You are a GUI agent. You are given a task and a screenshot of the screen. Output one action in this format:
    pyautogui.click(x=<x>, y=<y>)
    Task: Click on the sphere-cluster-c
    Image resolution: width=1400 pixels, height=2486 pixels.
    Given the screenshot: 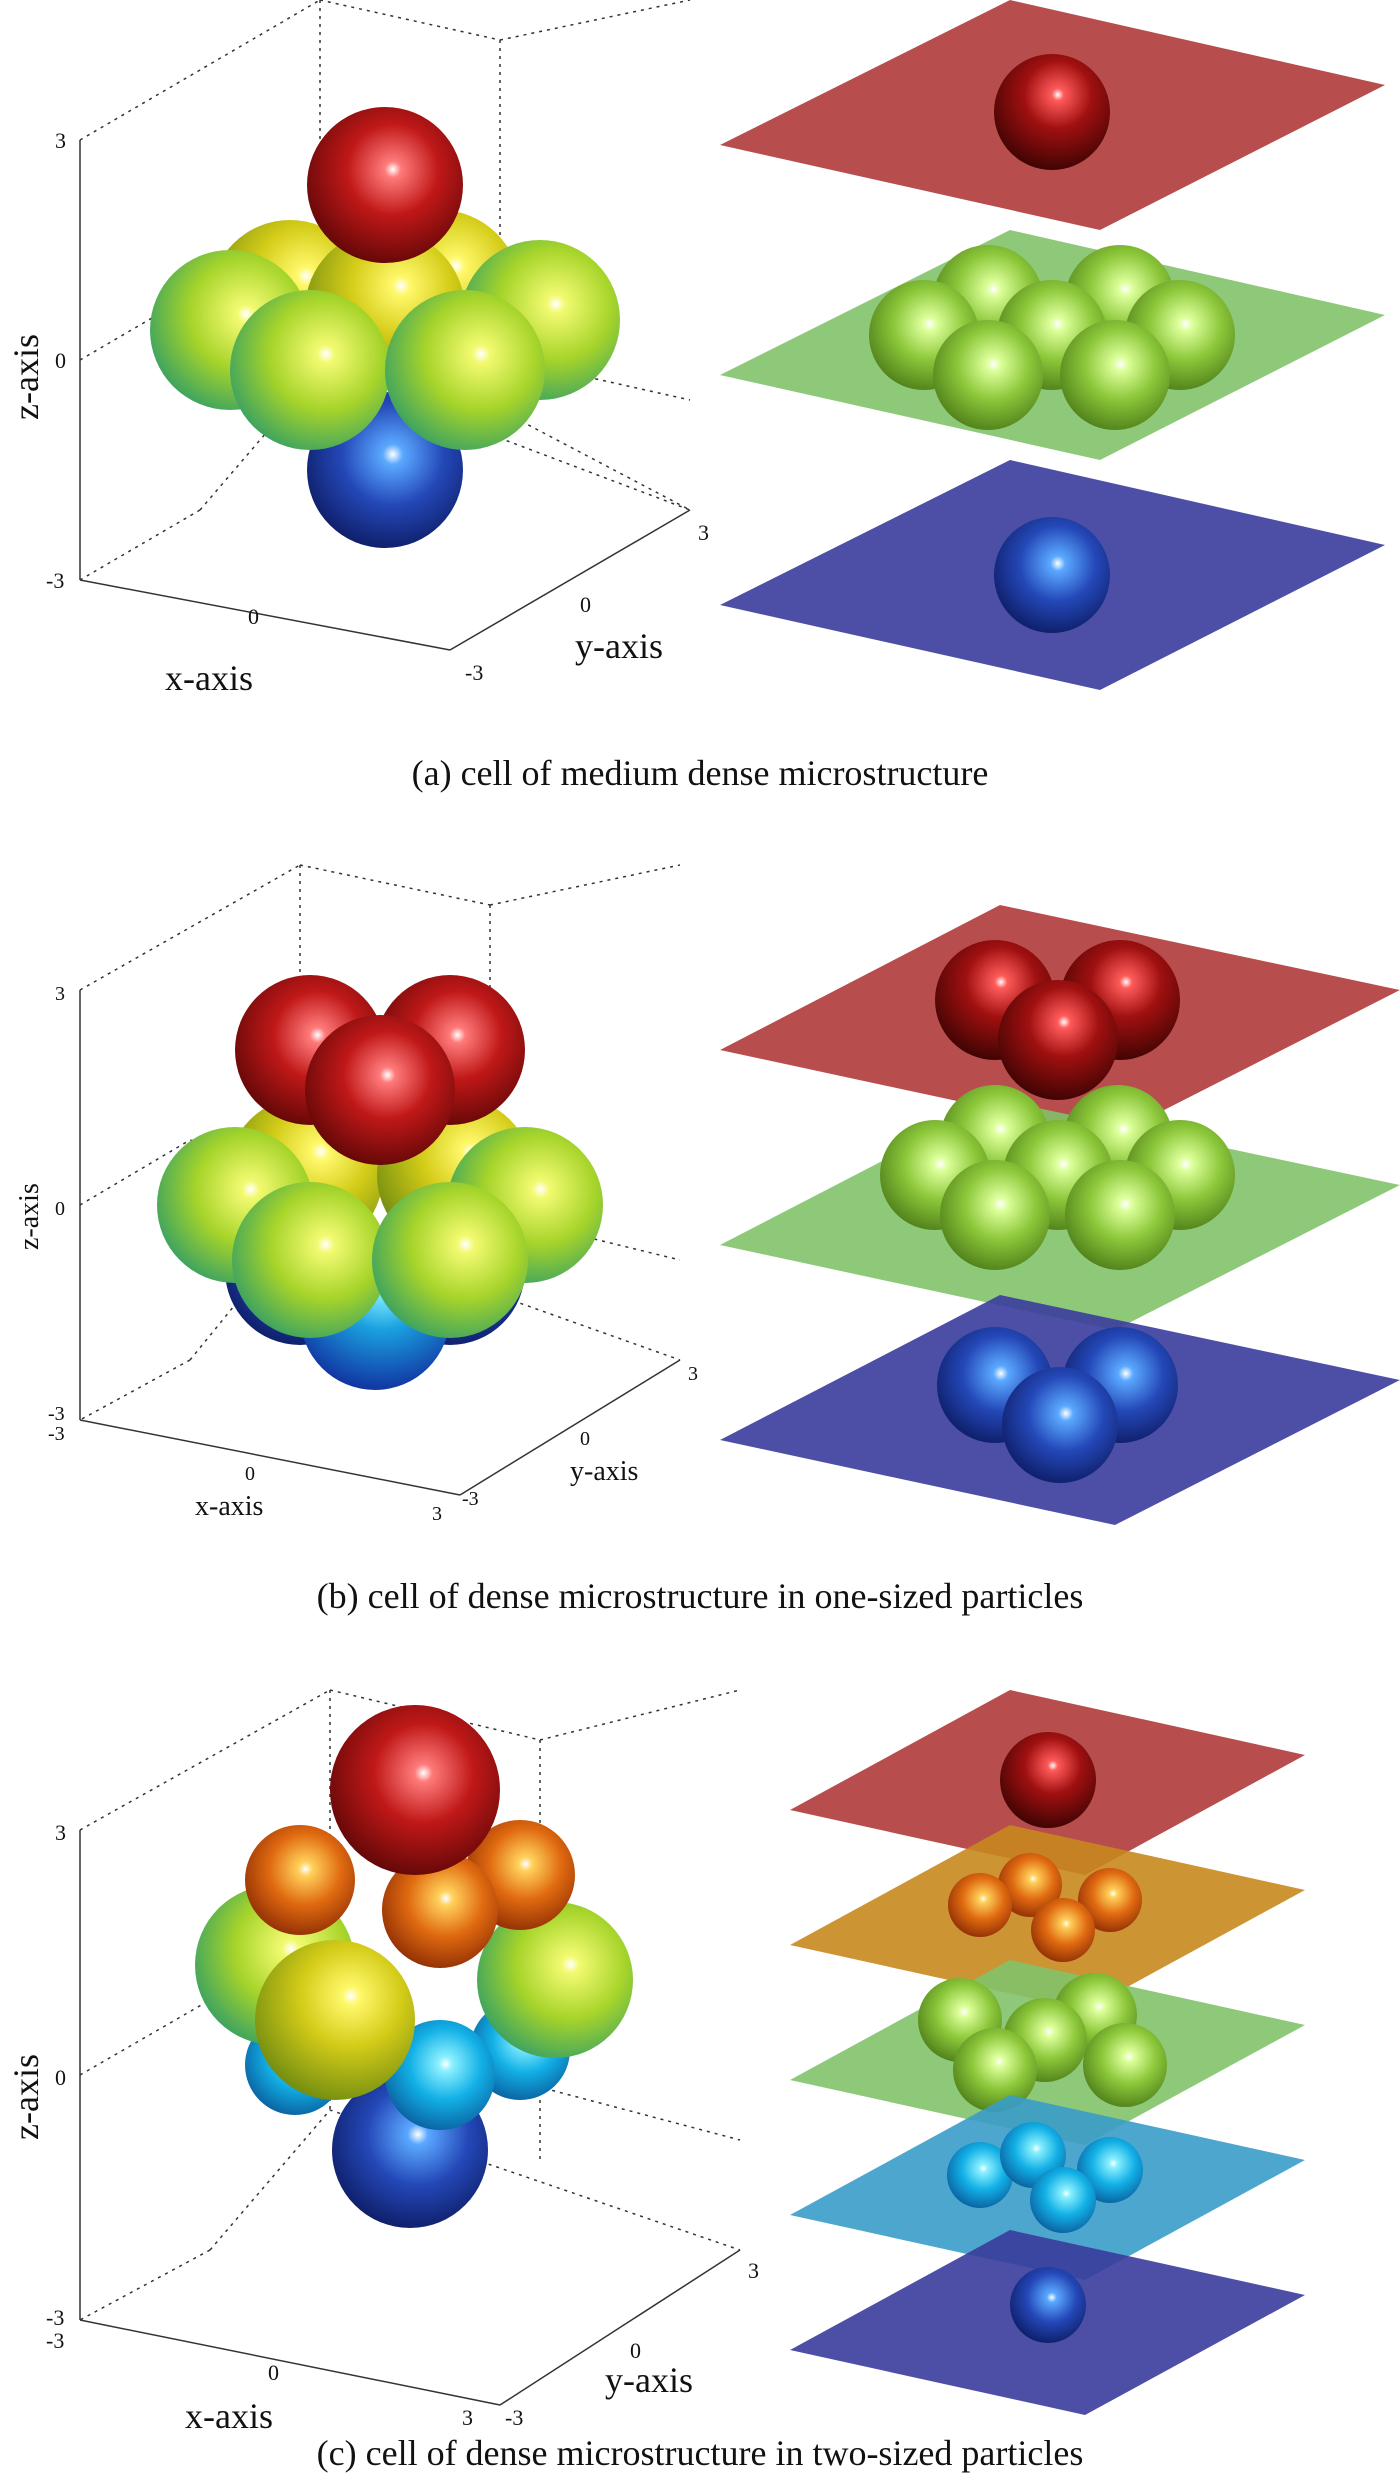 What is the action you would take?
    pyautogui.click(x=414, y=1966)
    